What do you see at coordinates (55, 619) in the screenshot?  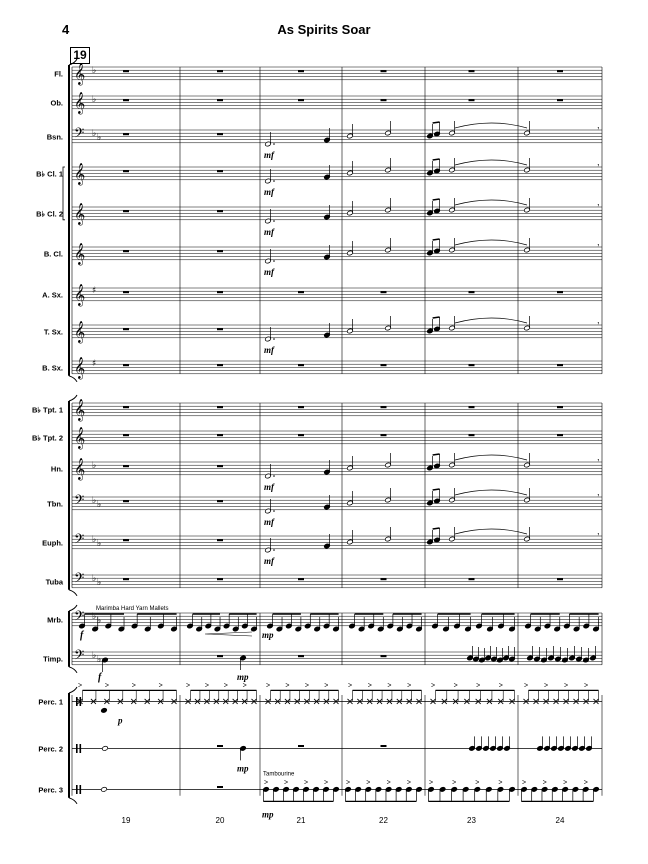 I see `instrument-label: Mrb.` at bounding box center [55, 619].